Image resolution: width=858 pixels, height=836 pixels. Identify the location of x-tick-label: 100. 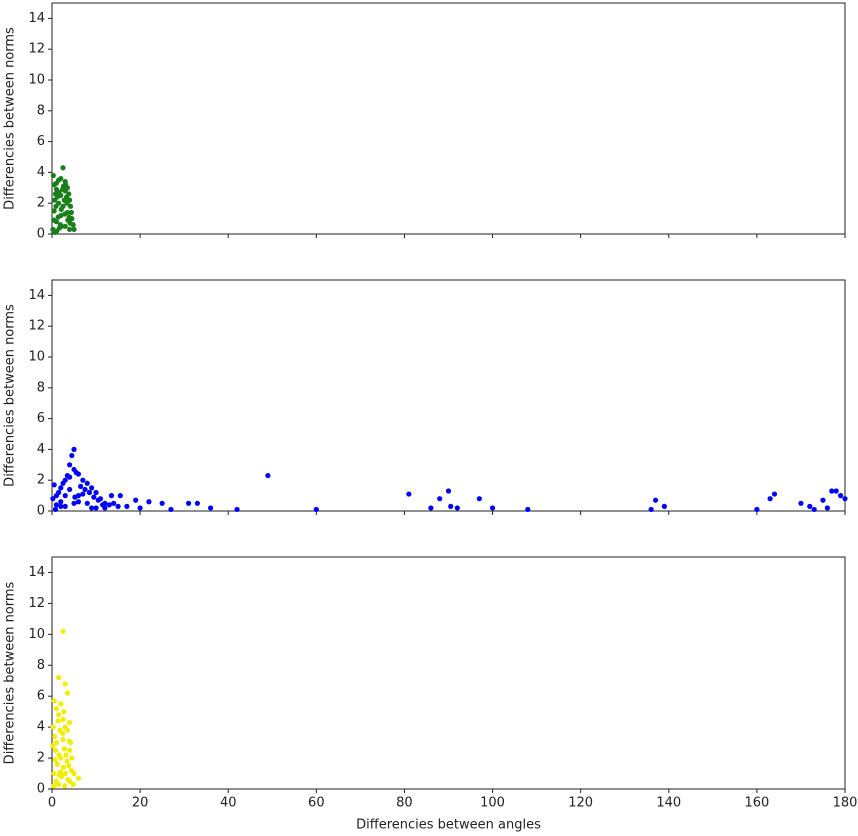
(492, 803).